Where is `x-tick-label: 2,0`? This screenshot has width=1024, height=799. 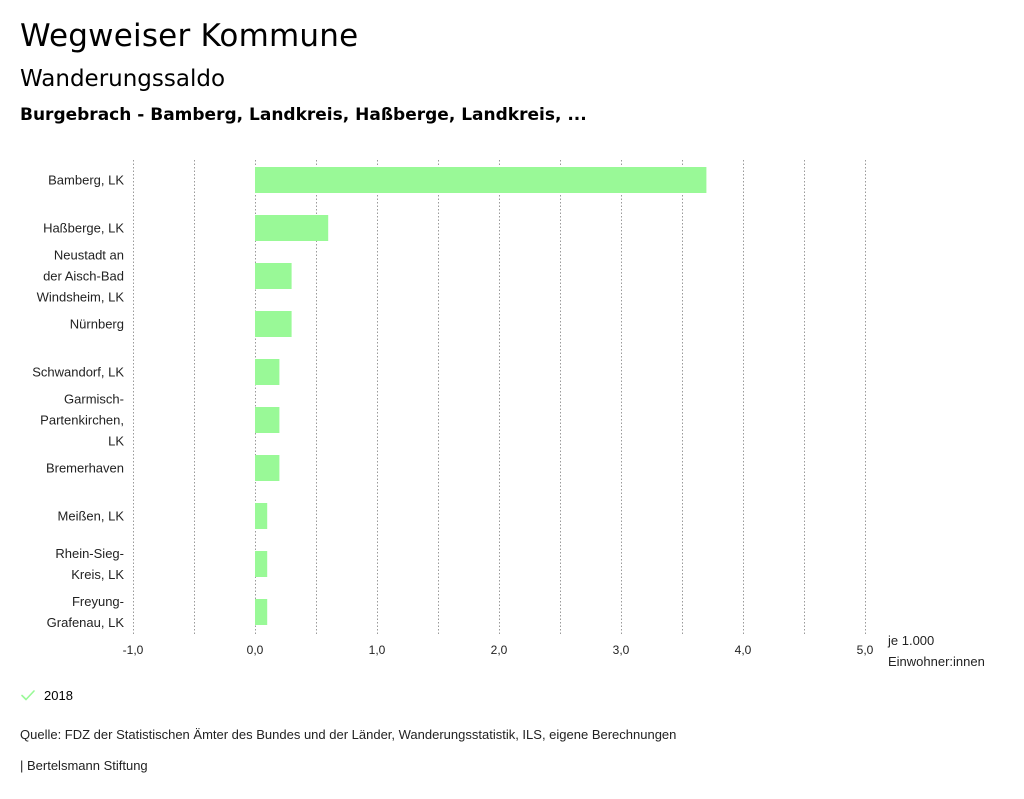 x-tick-label: 2,0 is located at coordinates (499, 650).